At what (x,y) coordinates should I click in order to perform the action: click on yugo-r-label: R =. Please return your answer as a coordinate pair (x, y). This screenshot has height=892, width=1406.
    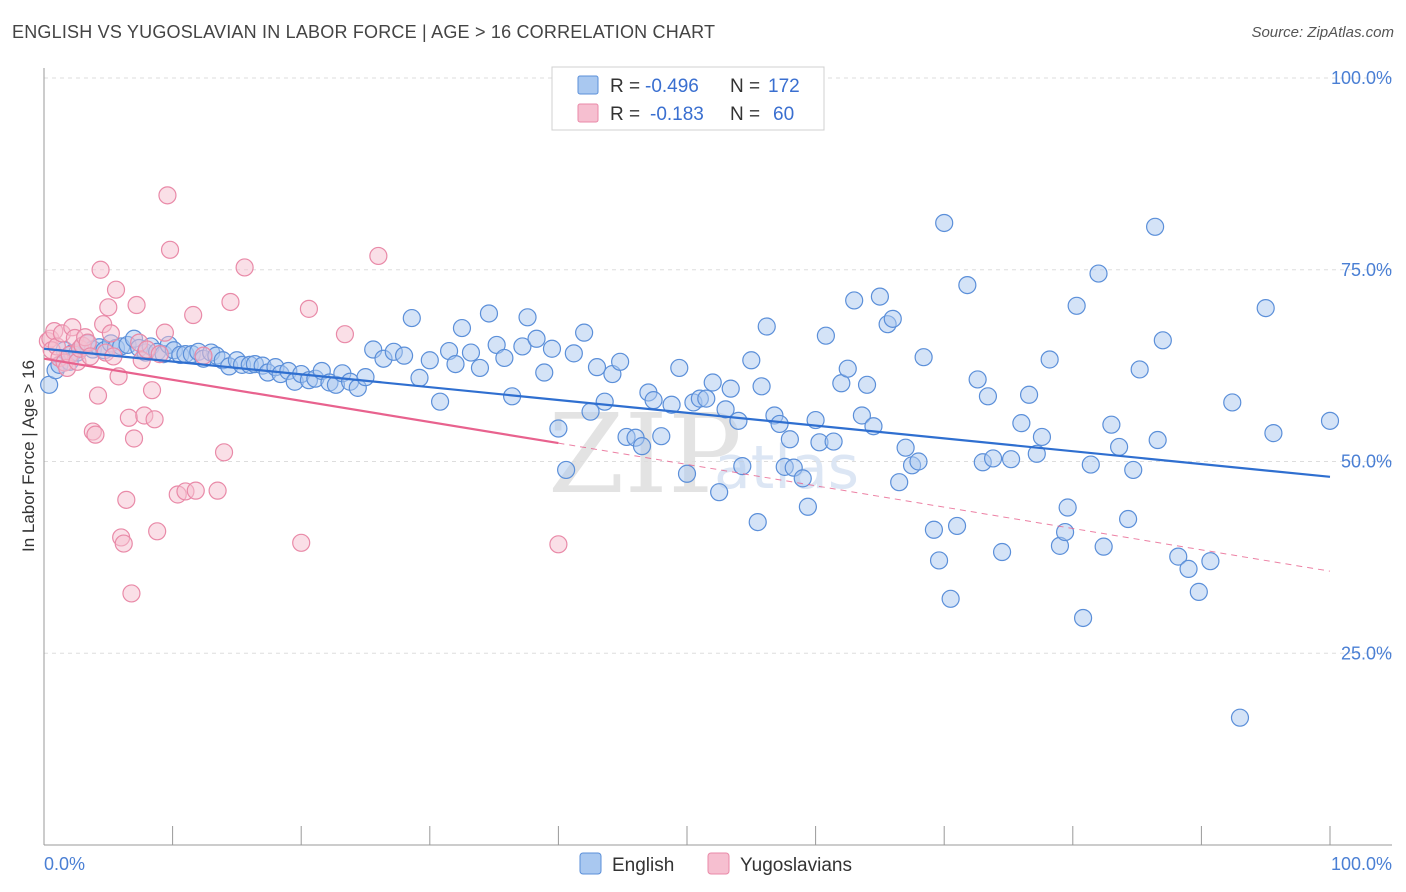
    Looking at the image, I should click on (625, 114).